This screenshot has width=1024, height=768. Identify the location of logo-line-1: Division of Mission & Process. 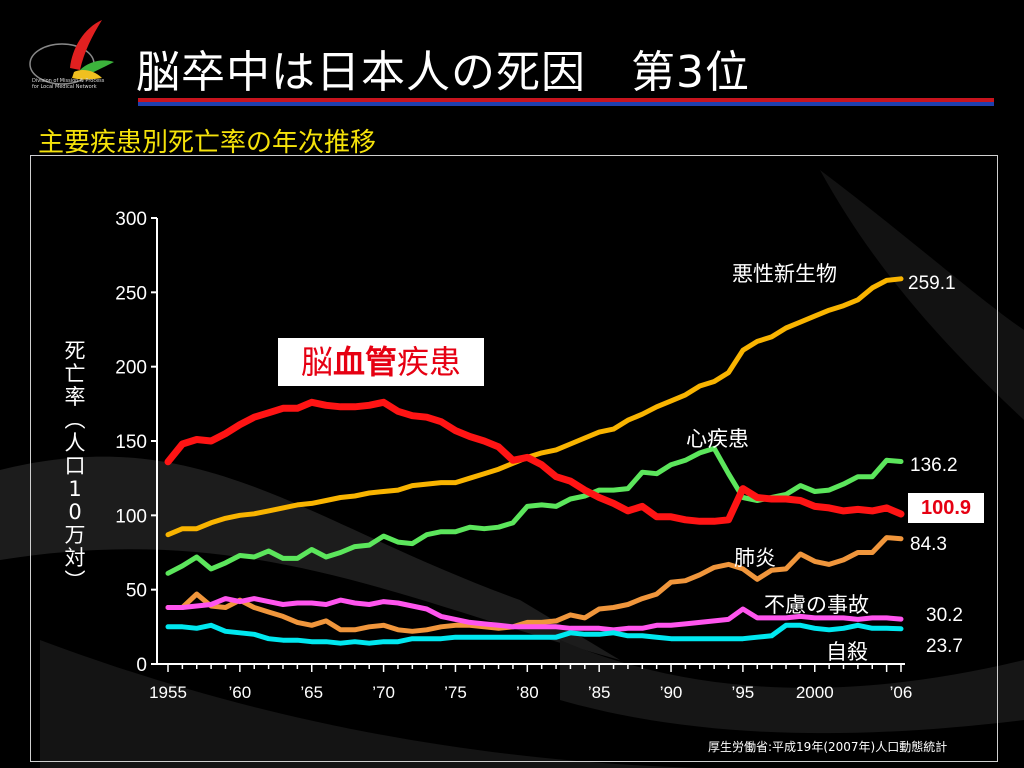
(68, 81).